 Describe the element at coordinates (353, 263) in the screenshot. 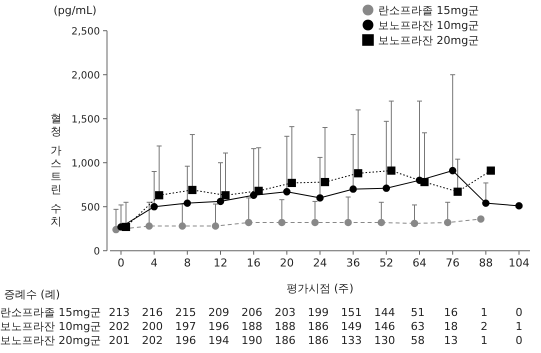

I see `x-tick-label: 36` at that location.